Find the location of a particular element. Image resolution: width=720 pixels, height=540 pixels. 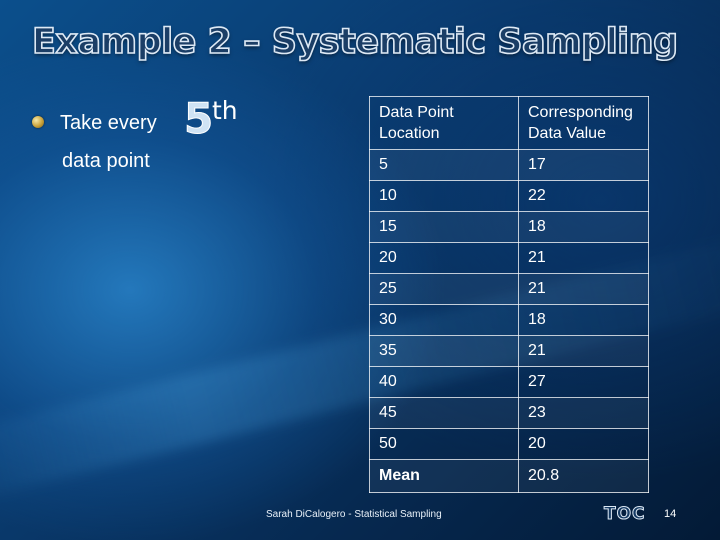

mean-value: 20.8 is located at coordinates (583, 476).